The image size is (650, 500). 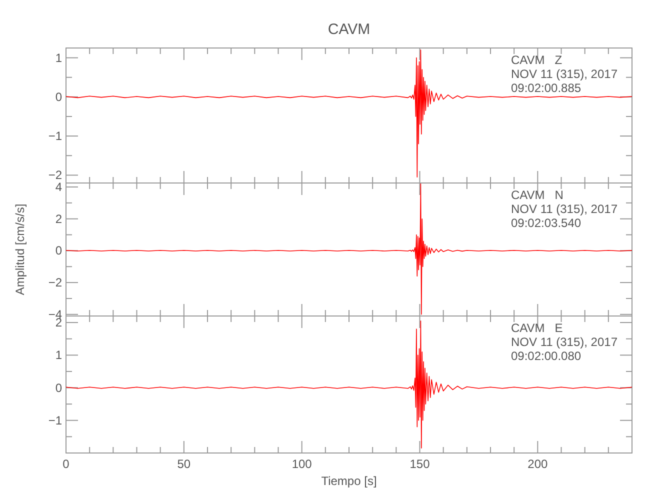 I want to click on y-axis-title: Amplitud [cm/s/s], so click(x=20, y=250).